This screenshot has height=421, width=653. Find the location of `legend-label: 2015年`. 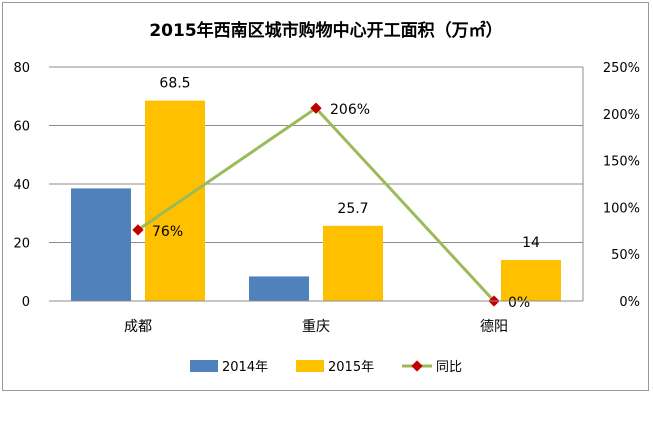

legend-label: 2015年 is located at coordinates (351, 367).